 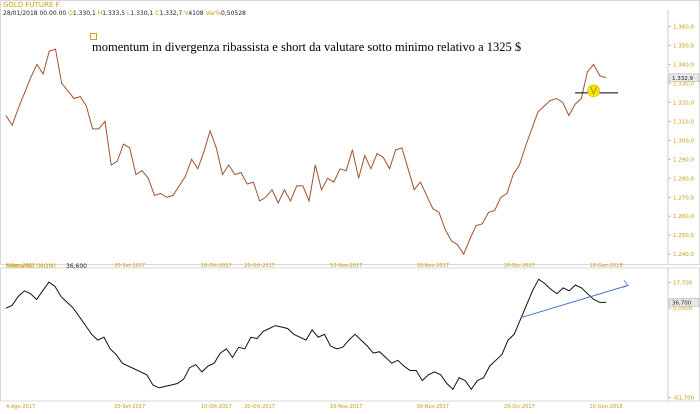 I want to click on momentum-x-tick-label: 10-Nov-2017, so click(x=346, y=407).